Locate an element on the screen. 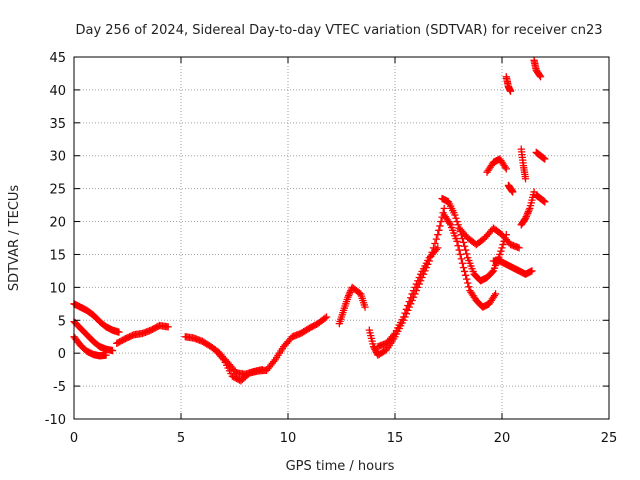 This screenshot has height=480, width=640. series-track-h is located at coordinates (406, 281).